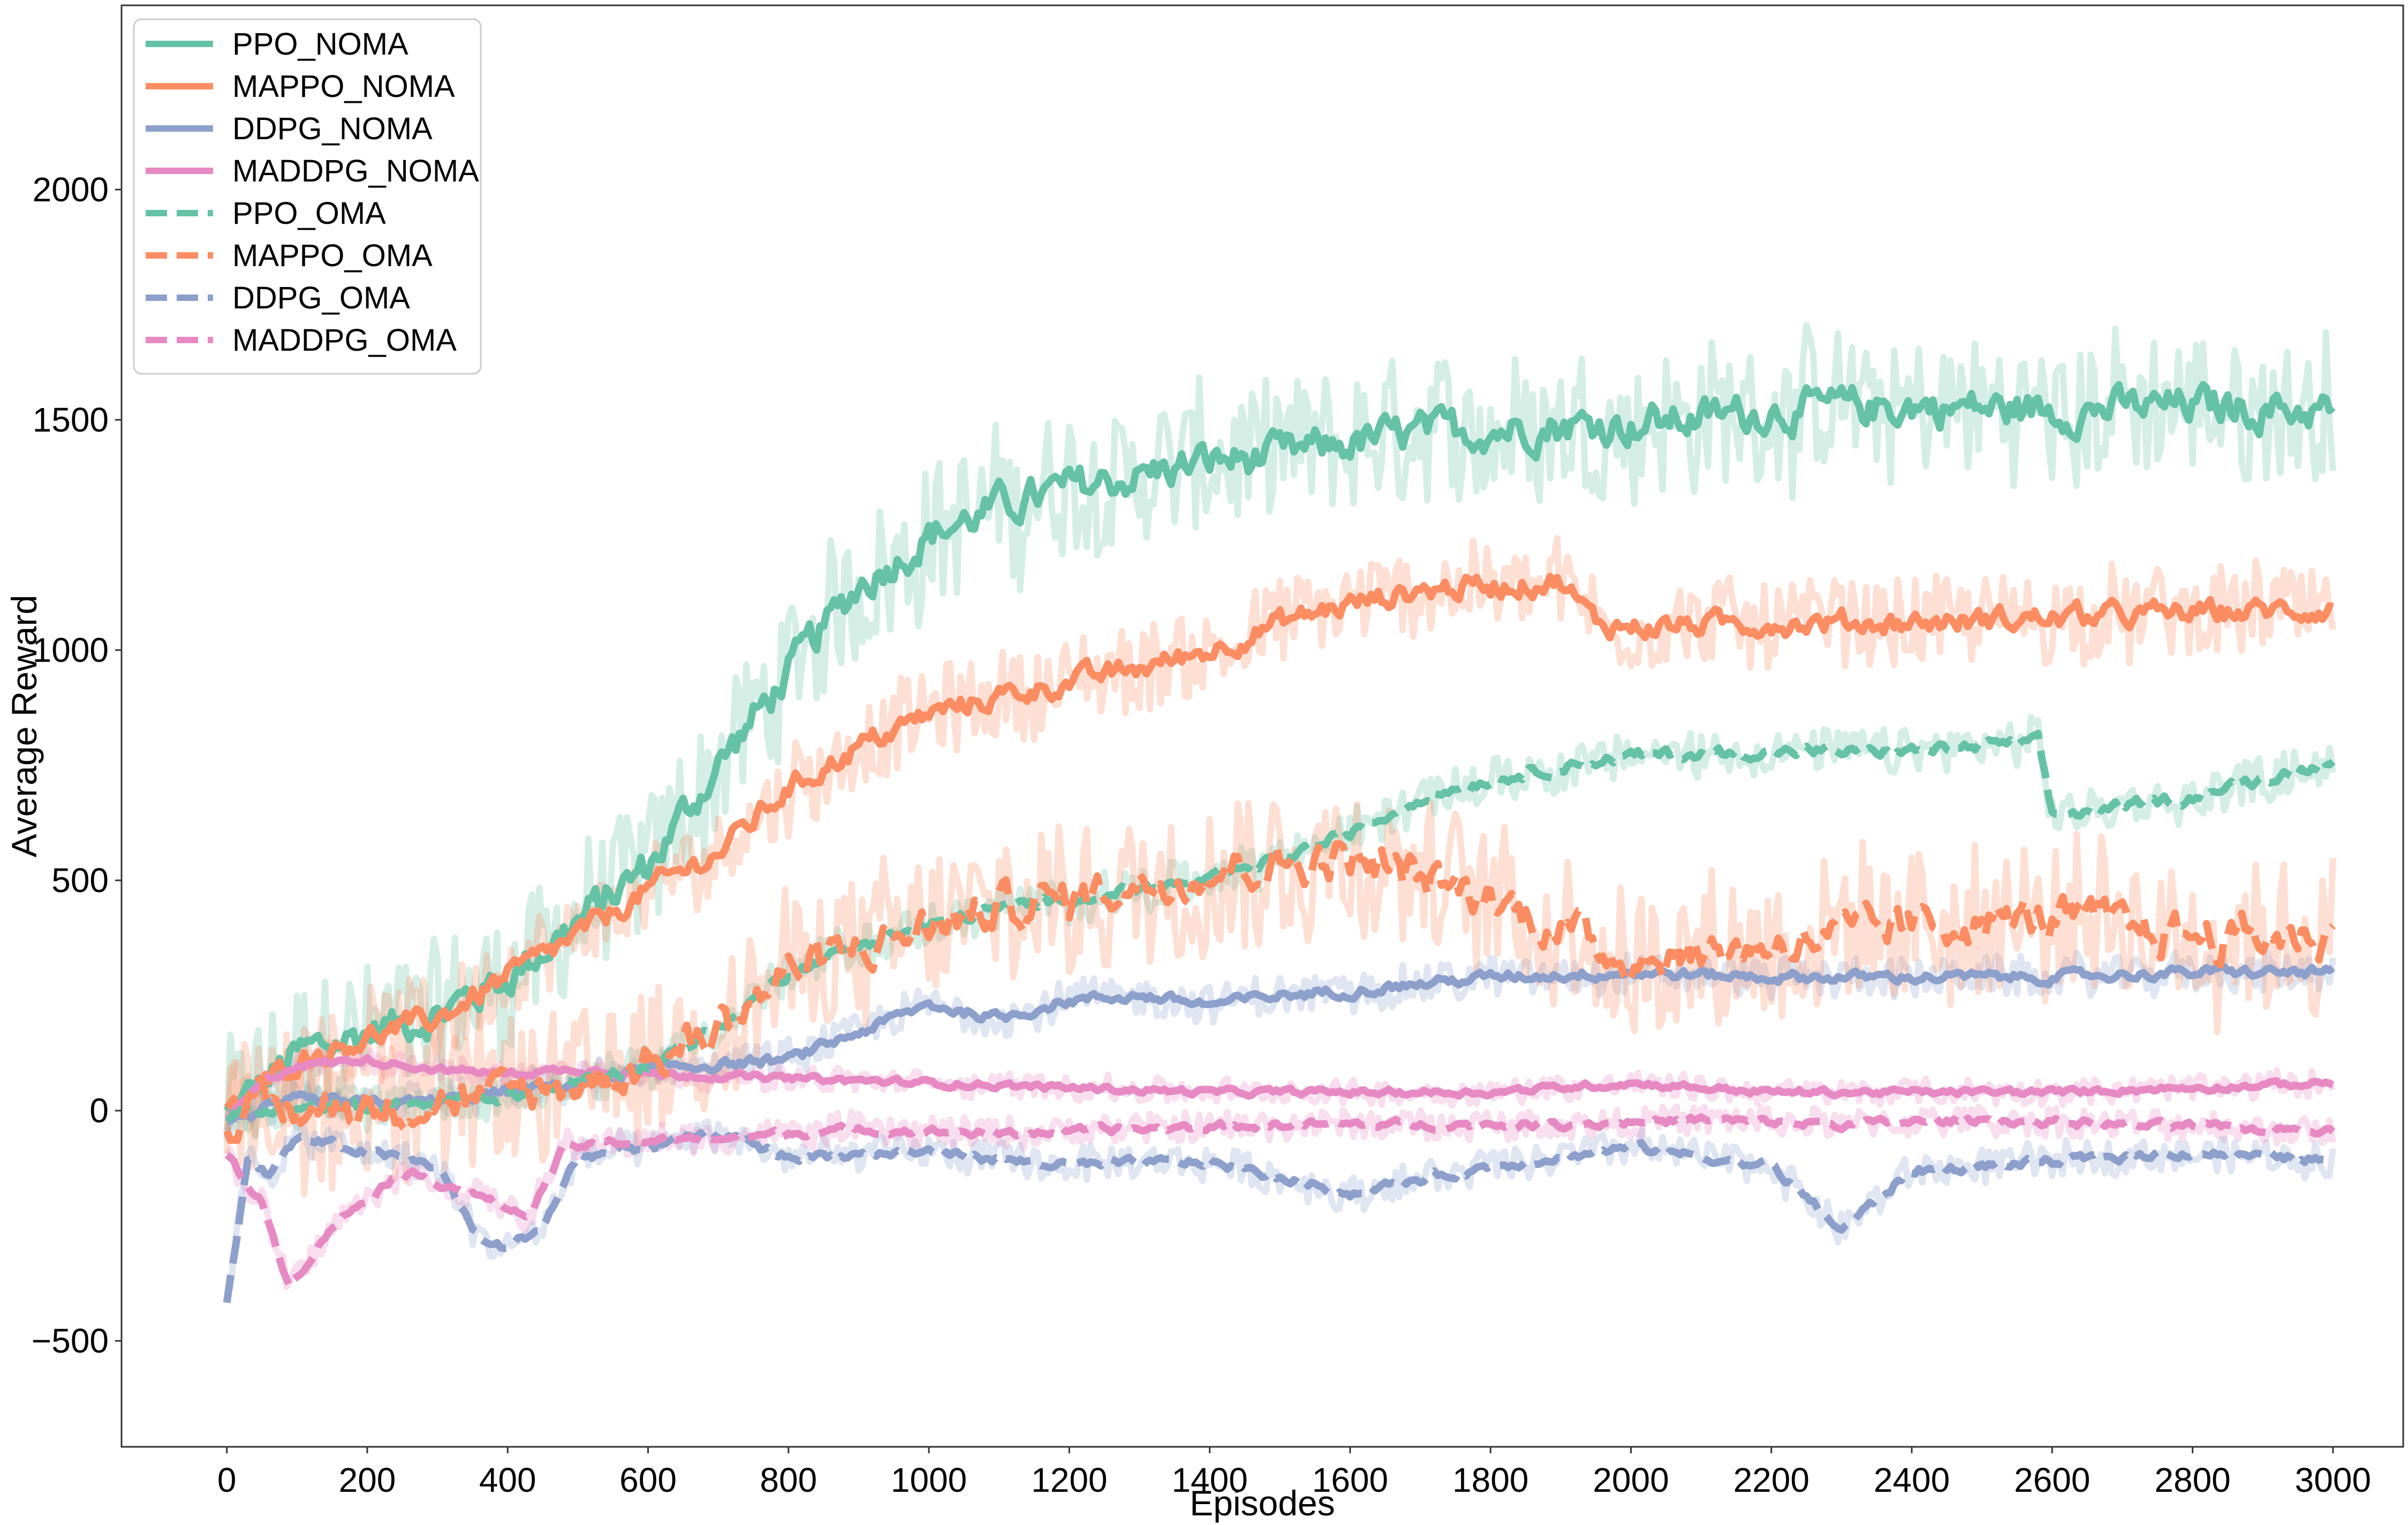 The image size is (2408, 1525). What do you see at coordinates (71, 1341) in the screenshot?
I see `y-tick-label: −500` at bounding box center [71, 1341].